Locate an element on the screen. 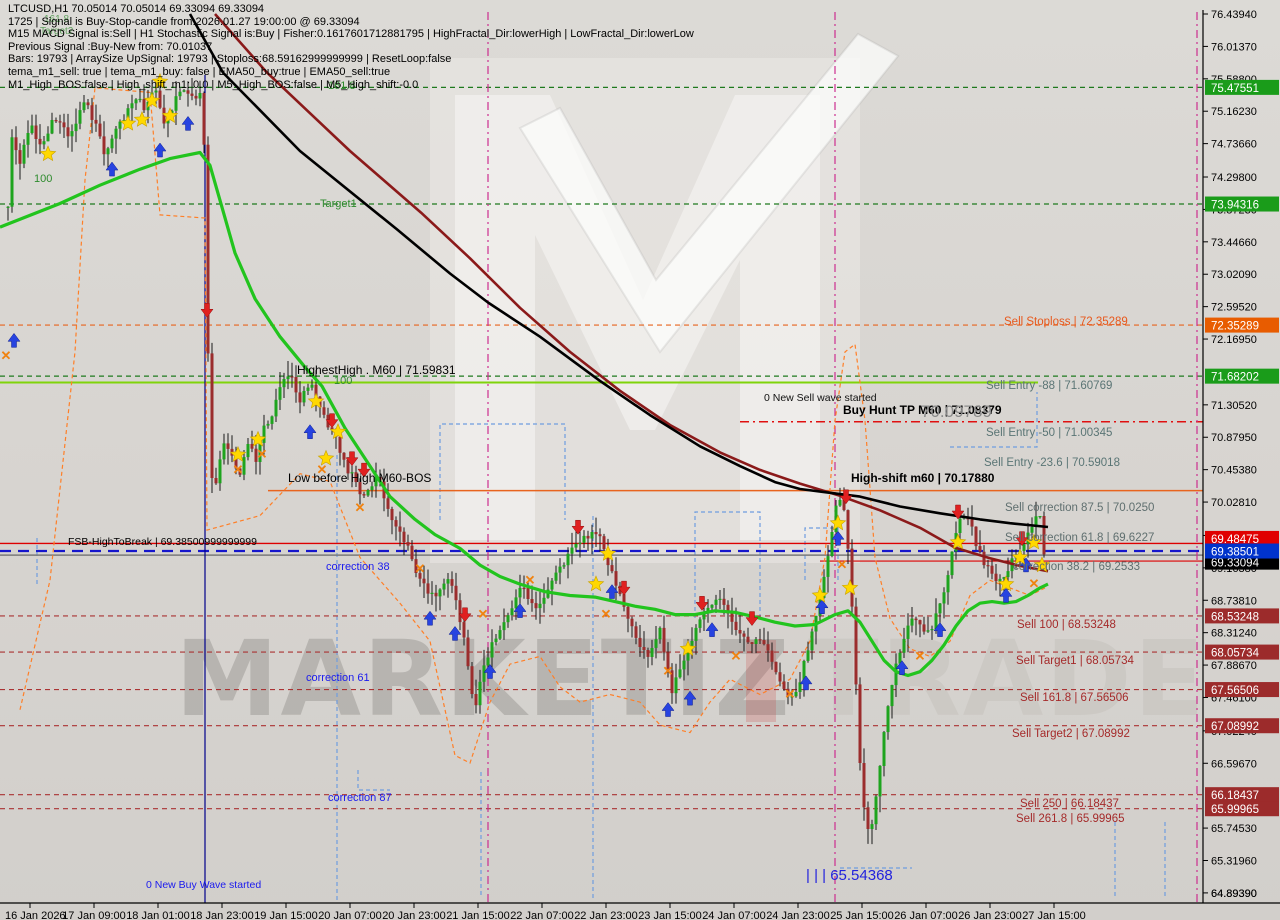  chart-annotation: correction 61 is located at coordinates (338, 678).